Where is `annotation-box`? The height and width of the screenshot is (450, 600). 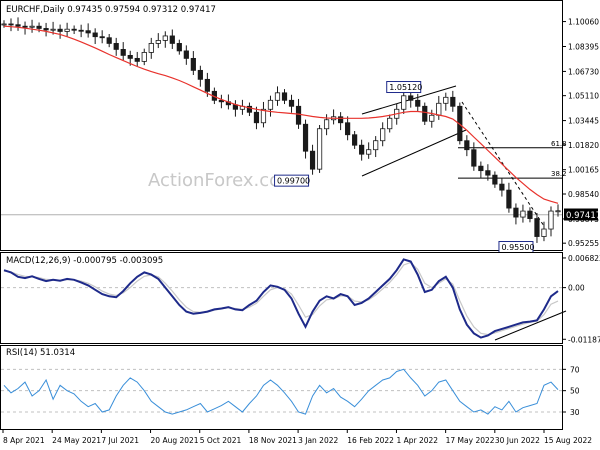 annotation-box is located at coordinates (404, 87).